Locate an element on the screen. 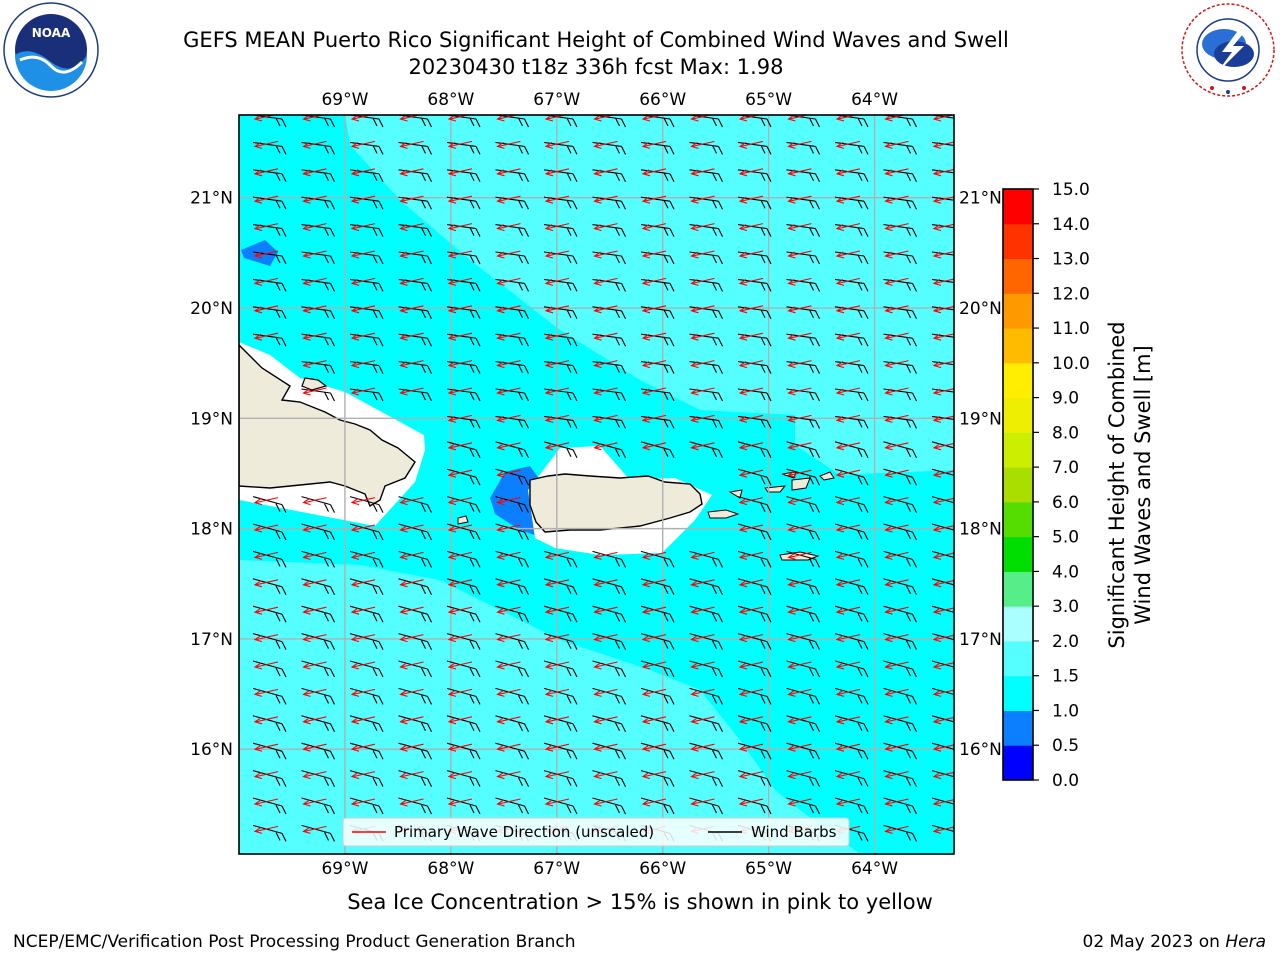 The height and width of the screenshot is (960, 1280). colorbar-segment is located at coordinates (1018, 311).